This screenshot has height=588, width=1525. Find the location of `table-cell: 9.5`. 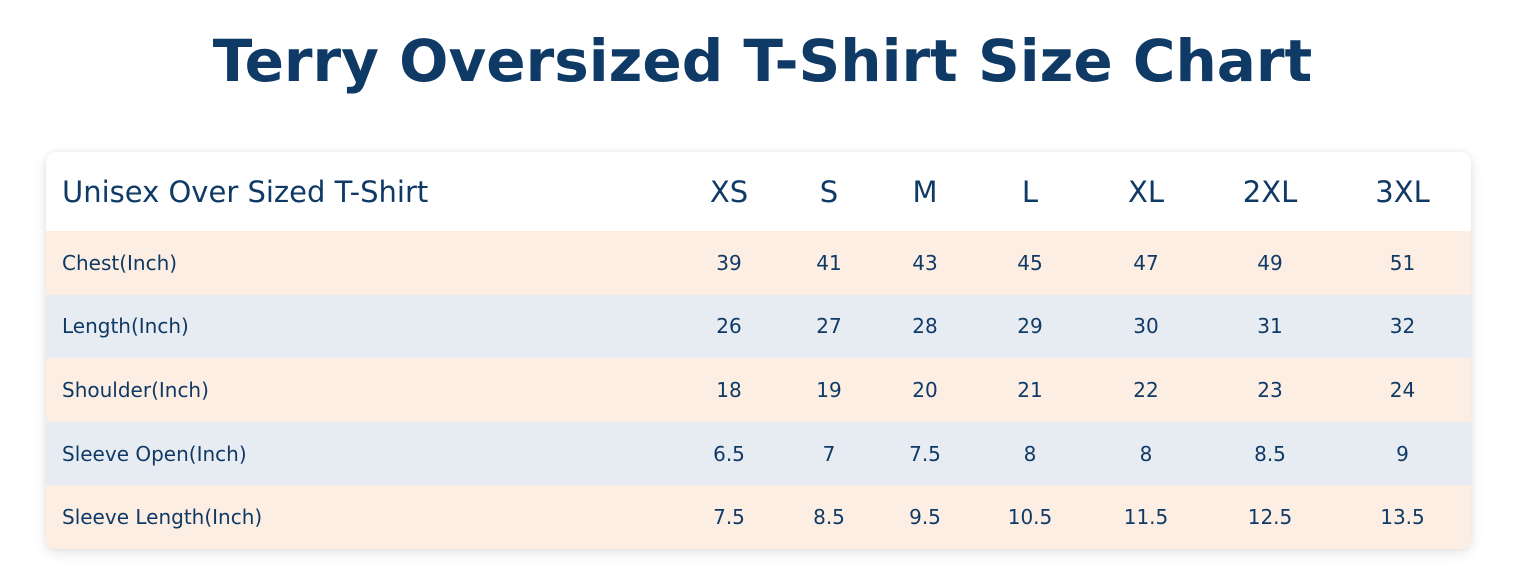

table-cell: 9.5 is located at coordinates (925, 517).